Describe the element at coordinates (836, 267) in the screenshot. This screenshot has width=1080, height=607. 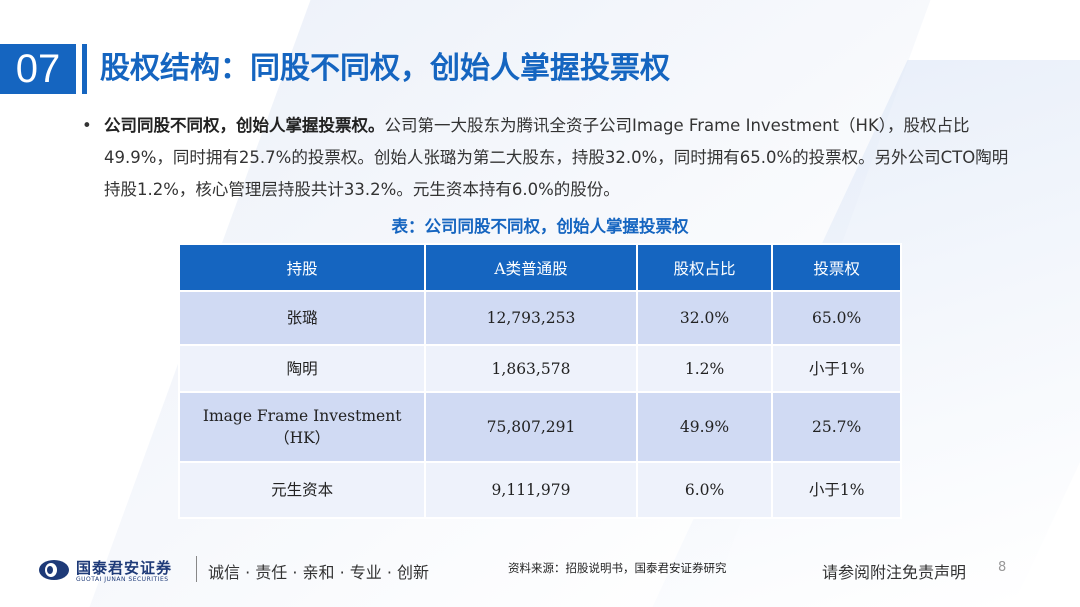
I see `header-voting-rights: 投票权` at that location.